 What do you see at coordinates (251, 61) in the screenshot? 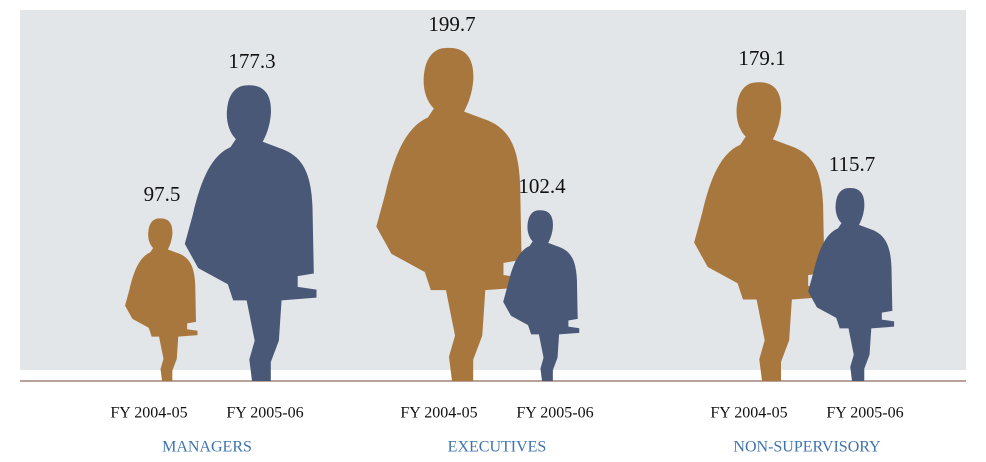
I see `value-label: 177.3` at bounding box center [251, 61].